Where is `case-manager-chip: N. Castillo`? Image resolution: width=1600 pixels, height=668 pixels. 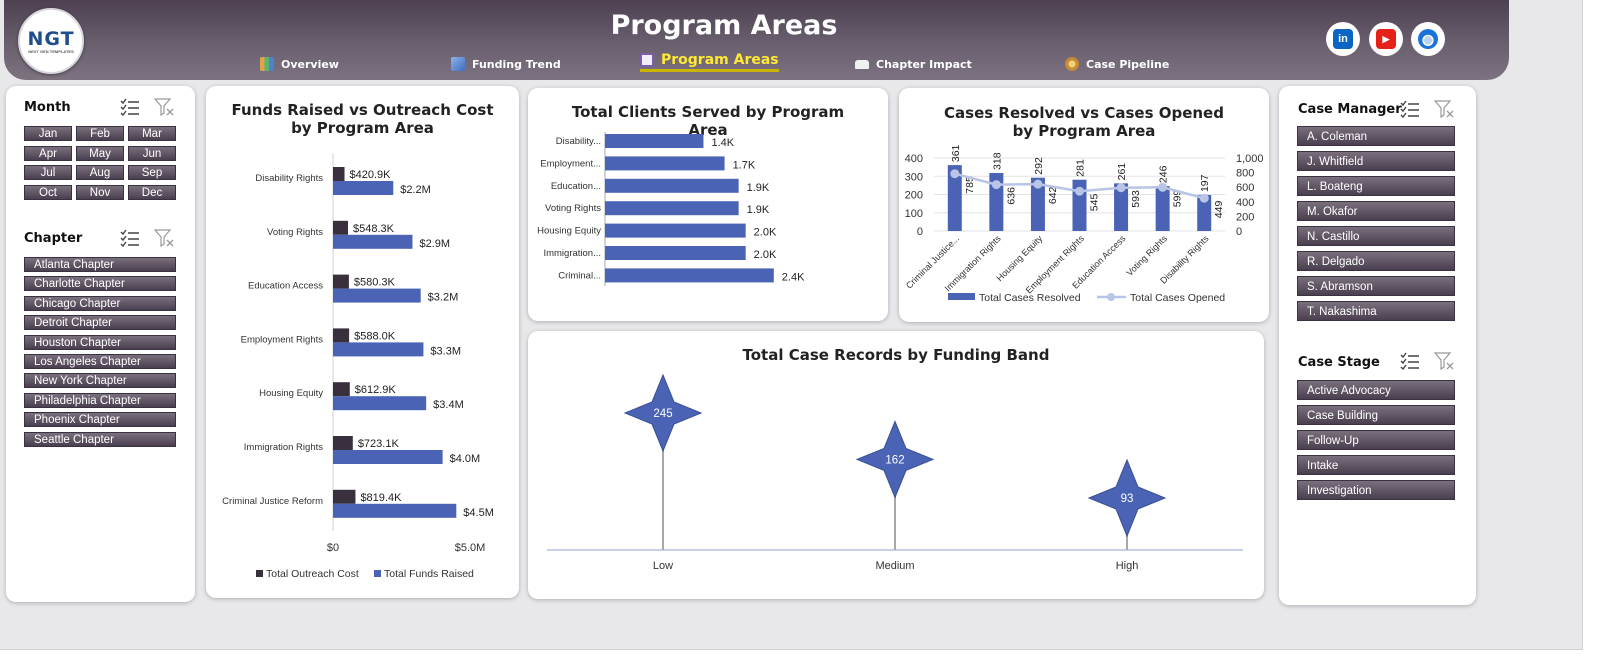 case-manager-chip: N. Castillo is located at coordinates (1376, 236).